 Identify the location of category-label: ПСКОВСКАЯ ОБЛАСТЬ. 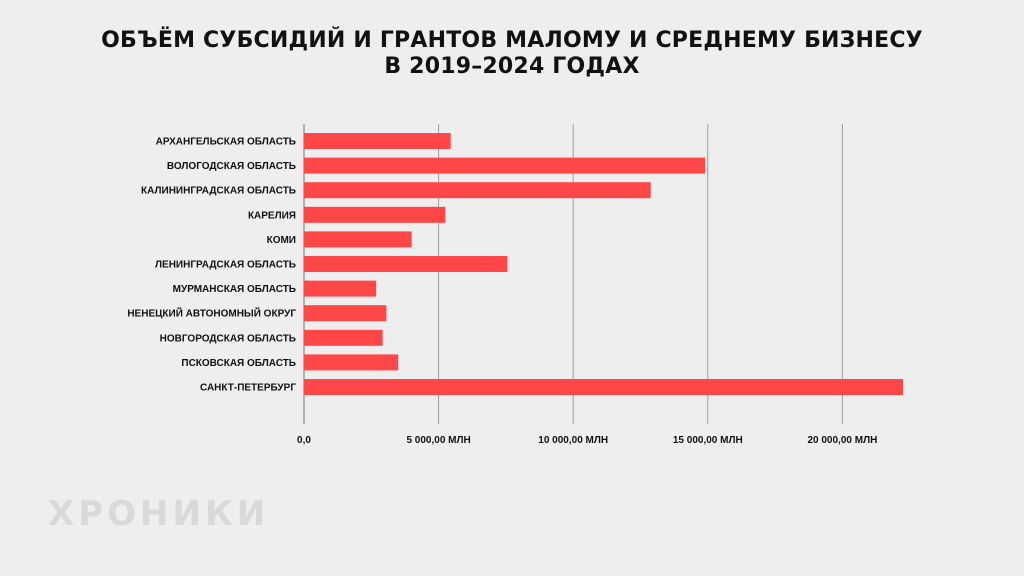
(238, 363).